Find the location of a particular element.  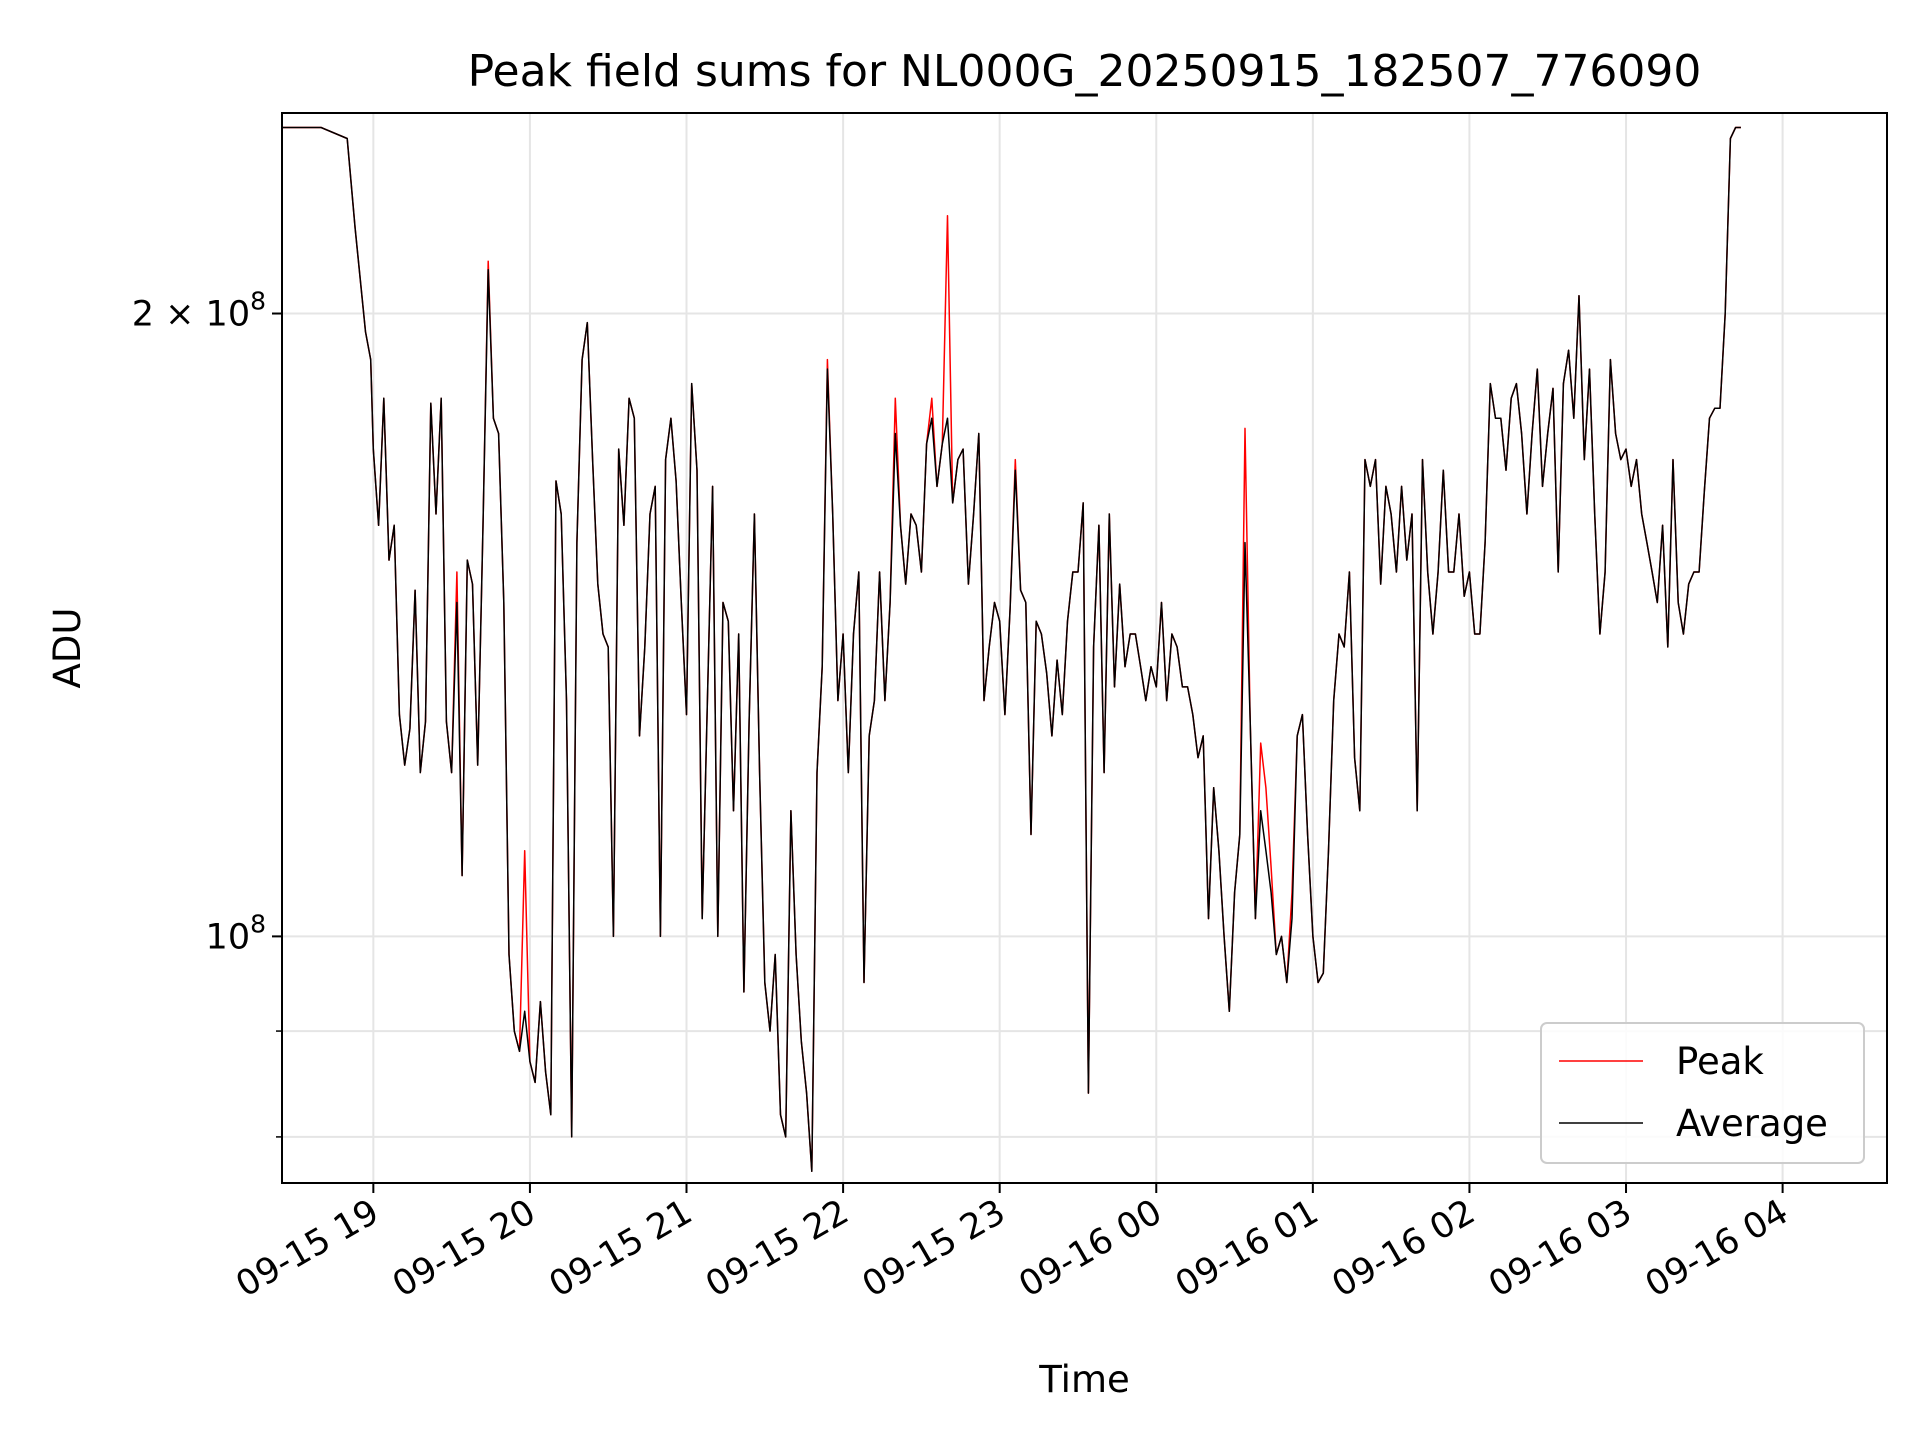

legend-label-peak: Peak is located at coordinates (1720, 1061).